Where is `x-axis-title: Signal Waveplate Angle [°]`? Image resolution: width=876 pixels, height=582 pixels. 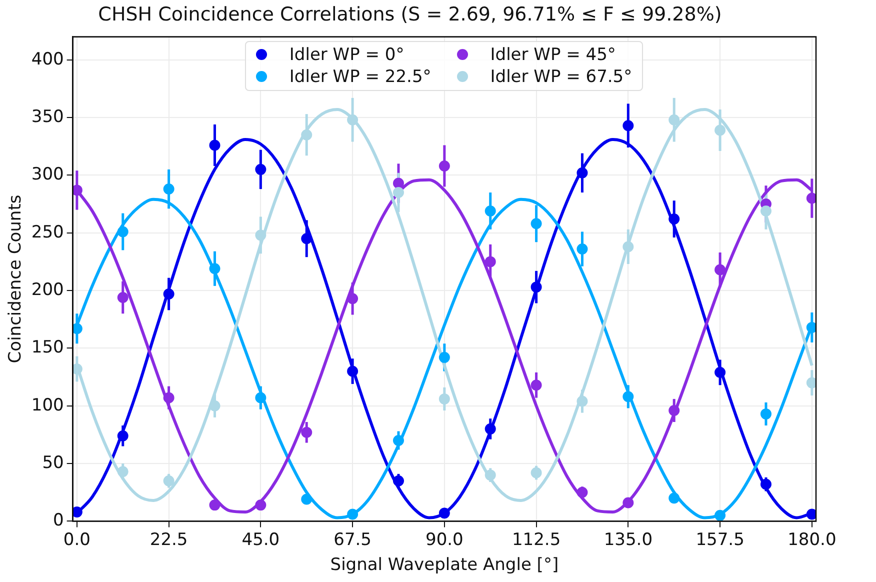 x-axis-title: Signal Waveplate Angle [°] is located at coordinates (444, 565).